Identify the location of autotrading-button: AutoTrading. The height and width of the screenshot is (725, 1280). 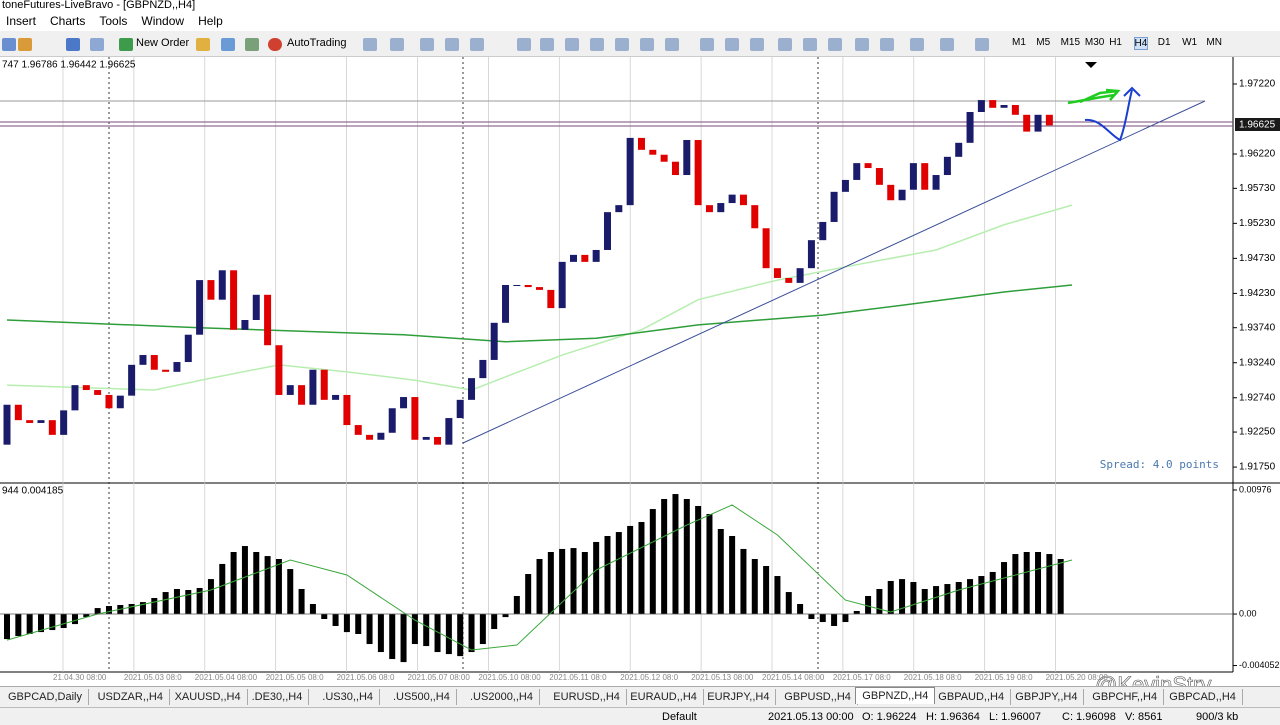
(317, 43).